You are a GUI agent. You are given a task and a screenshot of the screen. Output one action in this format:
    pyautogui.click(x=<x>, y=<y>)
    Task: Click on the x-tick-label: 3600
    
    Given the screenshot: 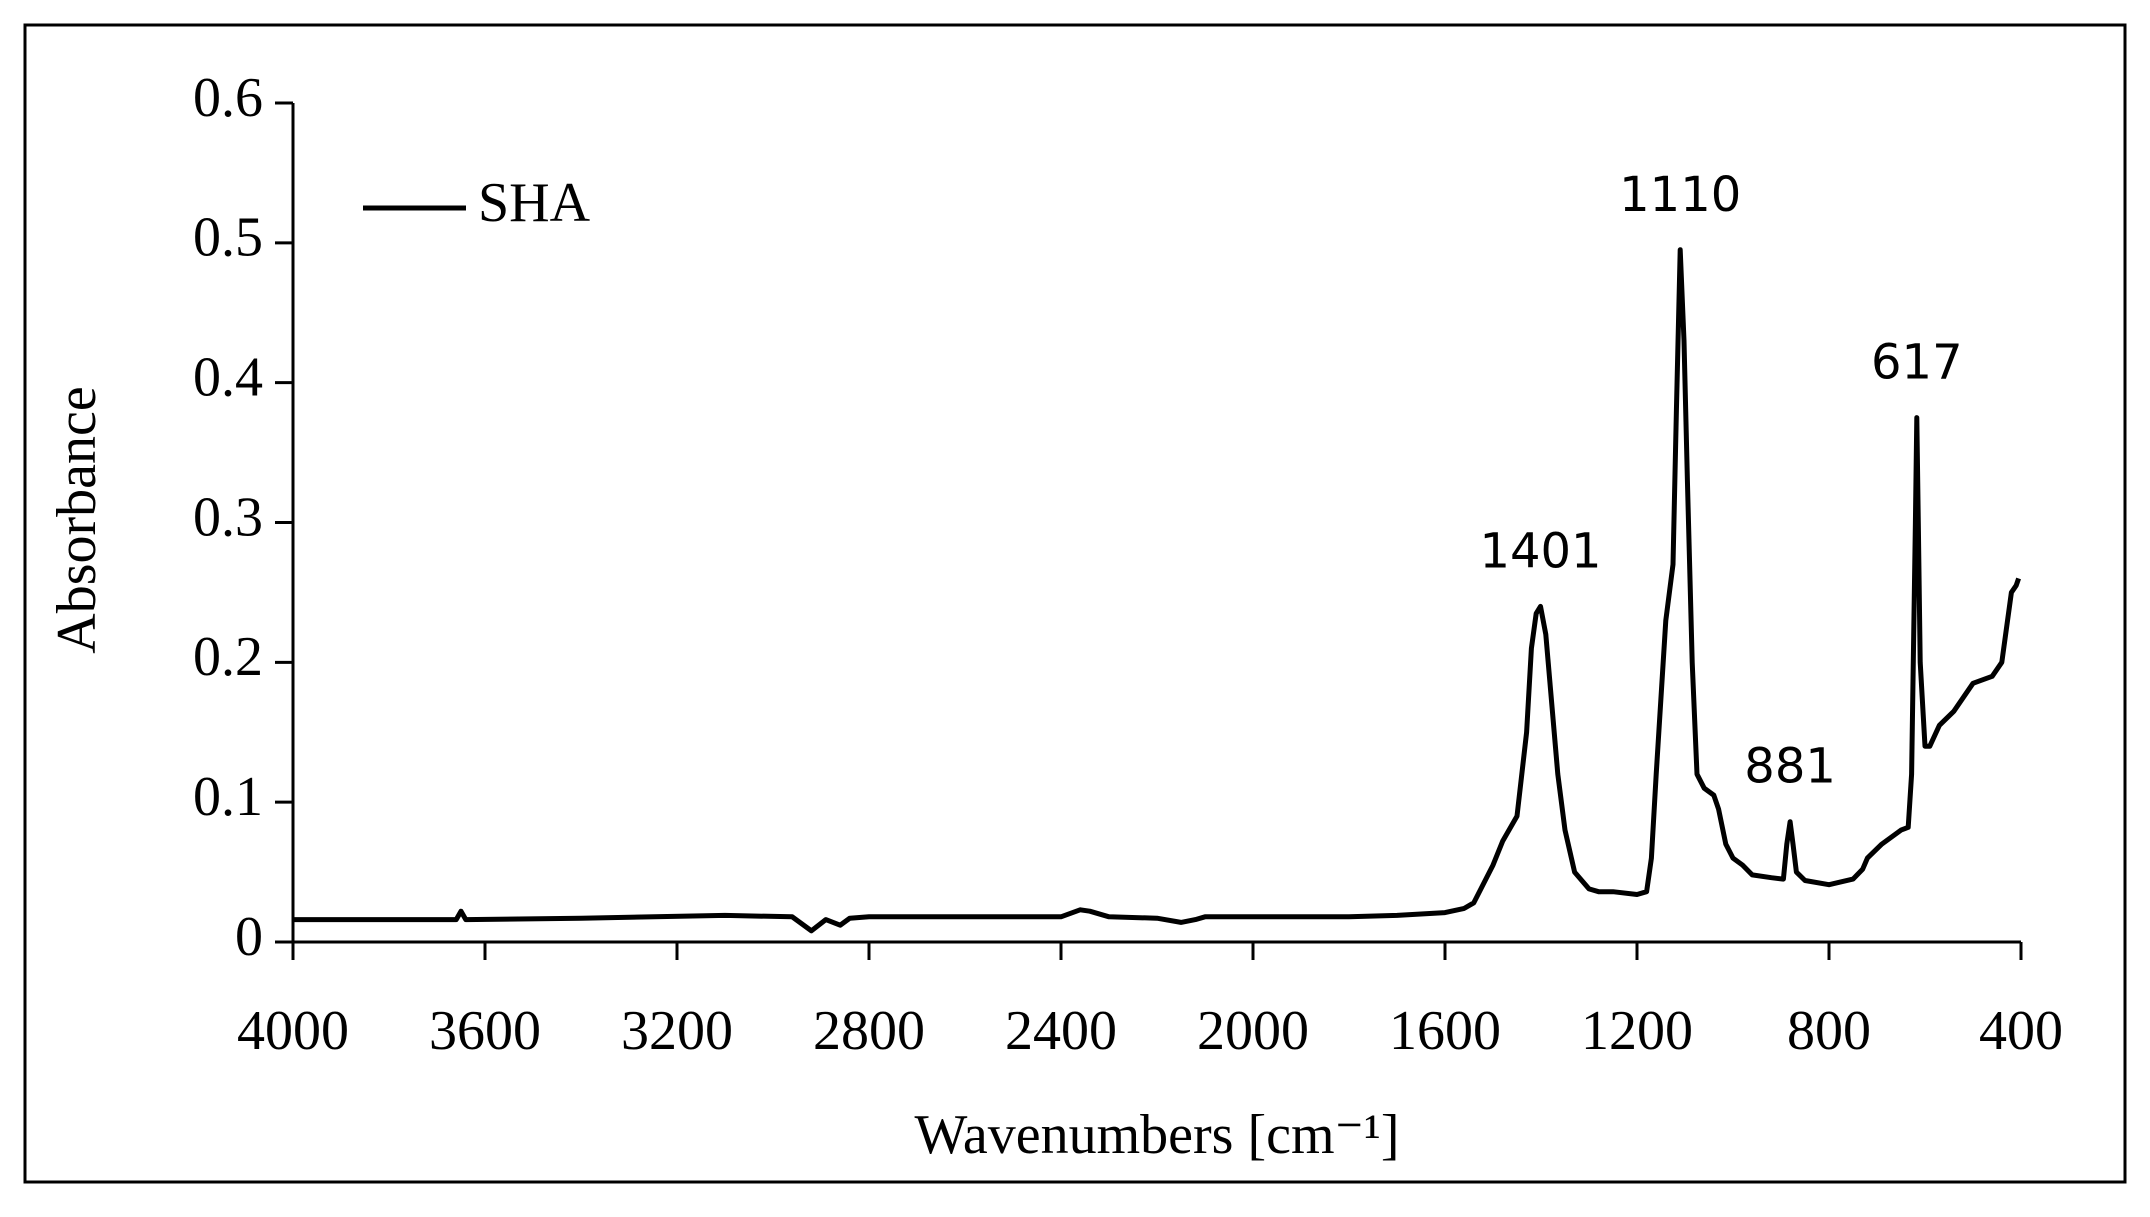 What is the action you would take?
    pyautogui.click(x=485, y=1031)
    